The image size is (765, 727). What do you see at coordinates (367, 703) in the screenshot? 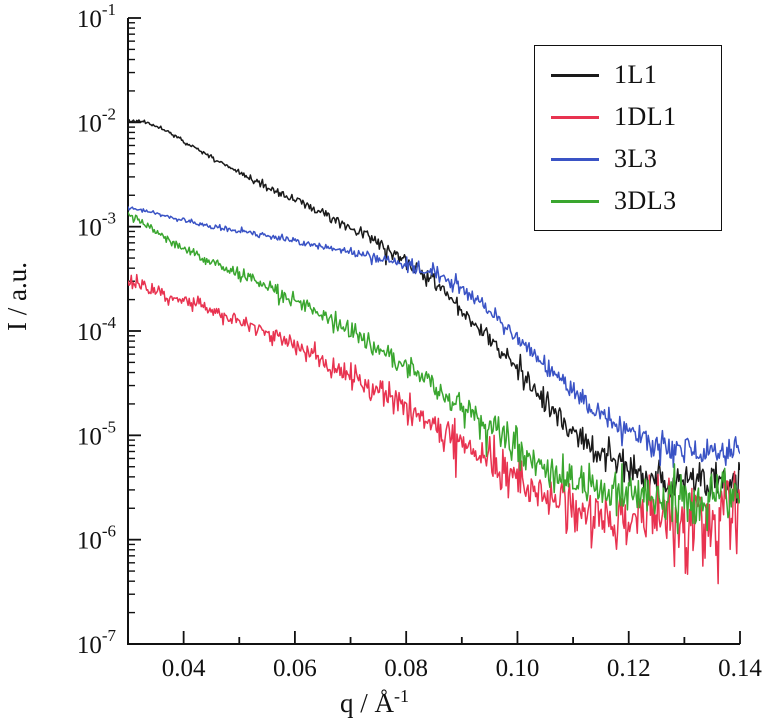
I see `x-axis-title-base: q / Å` at bounding box center [367, 703].